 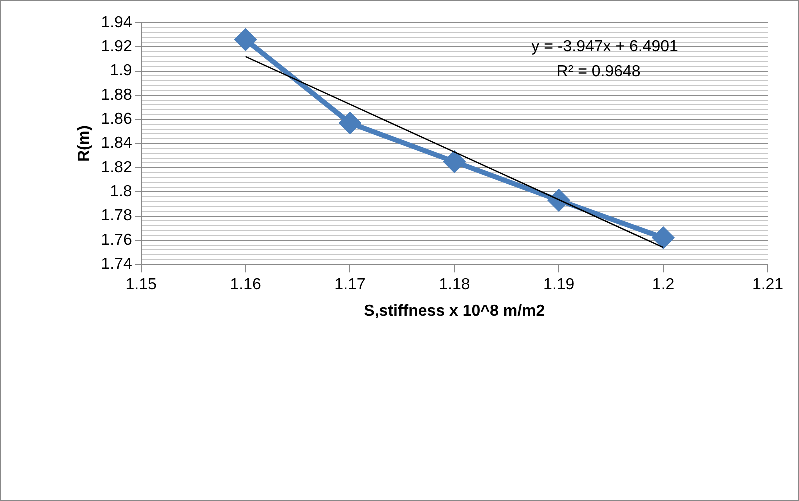 What do you see at coordinates (121, 71) in the screenshot?
I see `y-tick-label: 1.9` at bounding box center [121, 71].